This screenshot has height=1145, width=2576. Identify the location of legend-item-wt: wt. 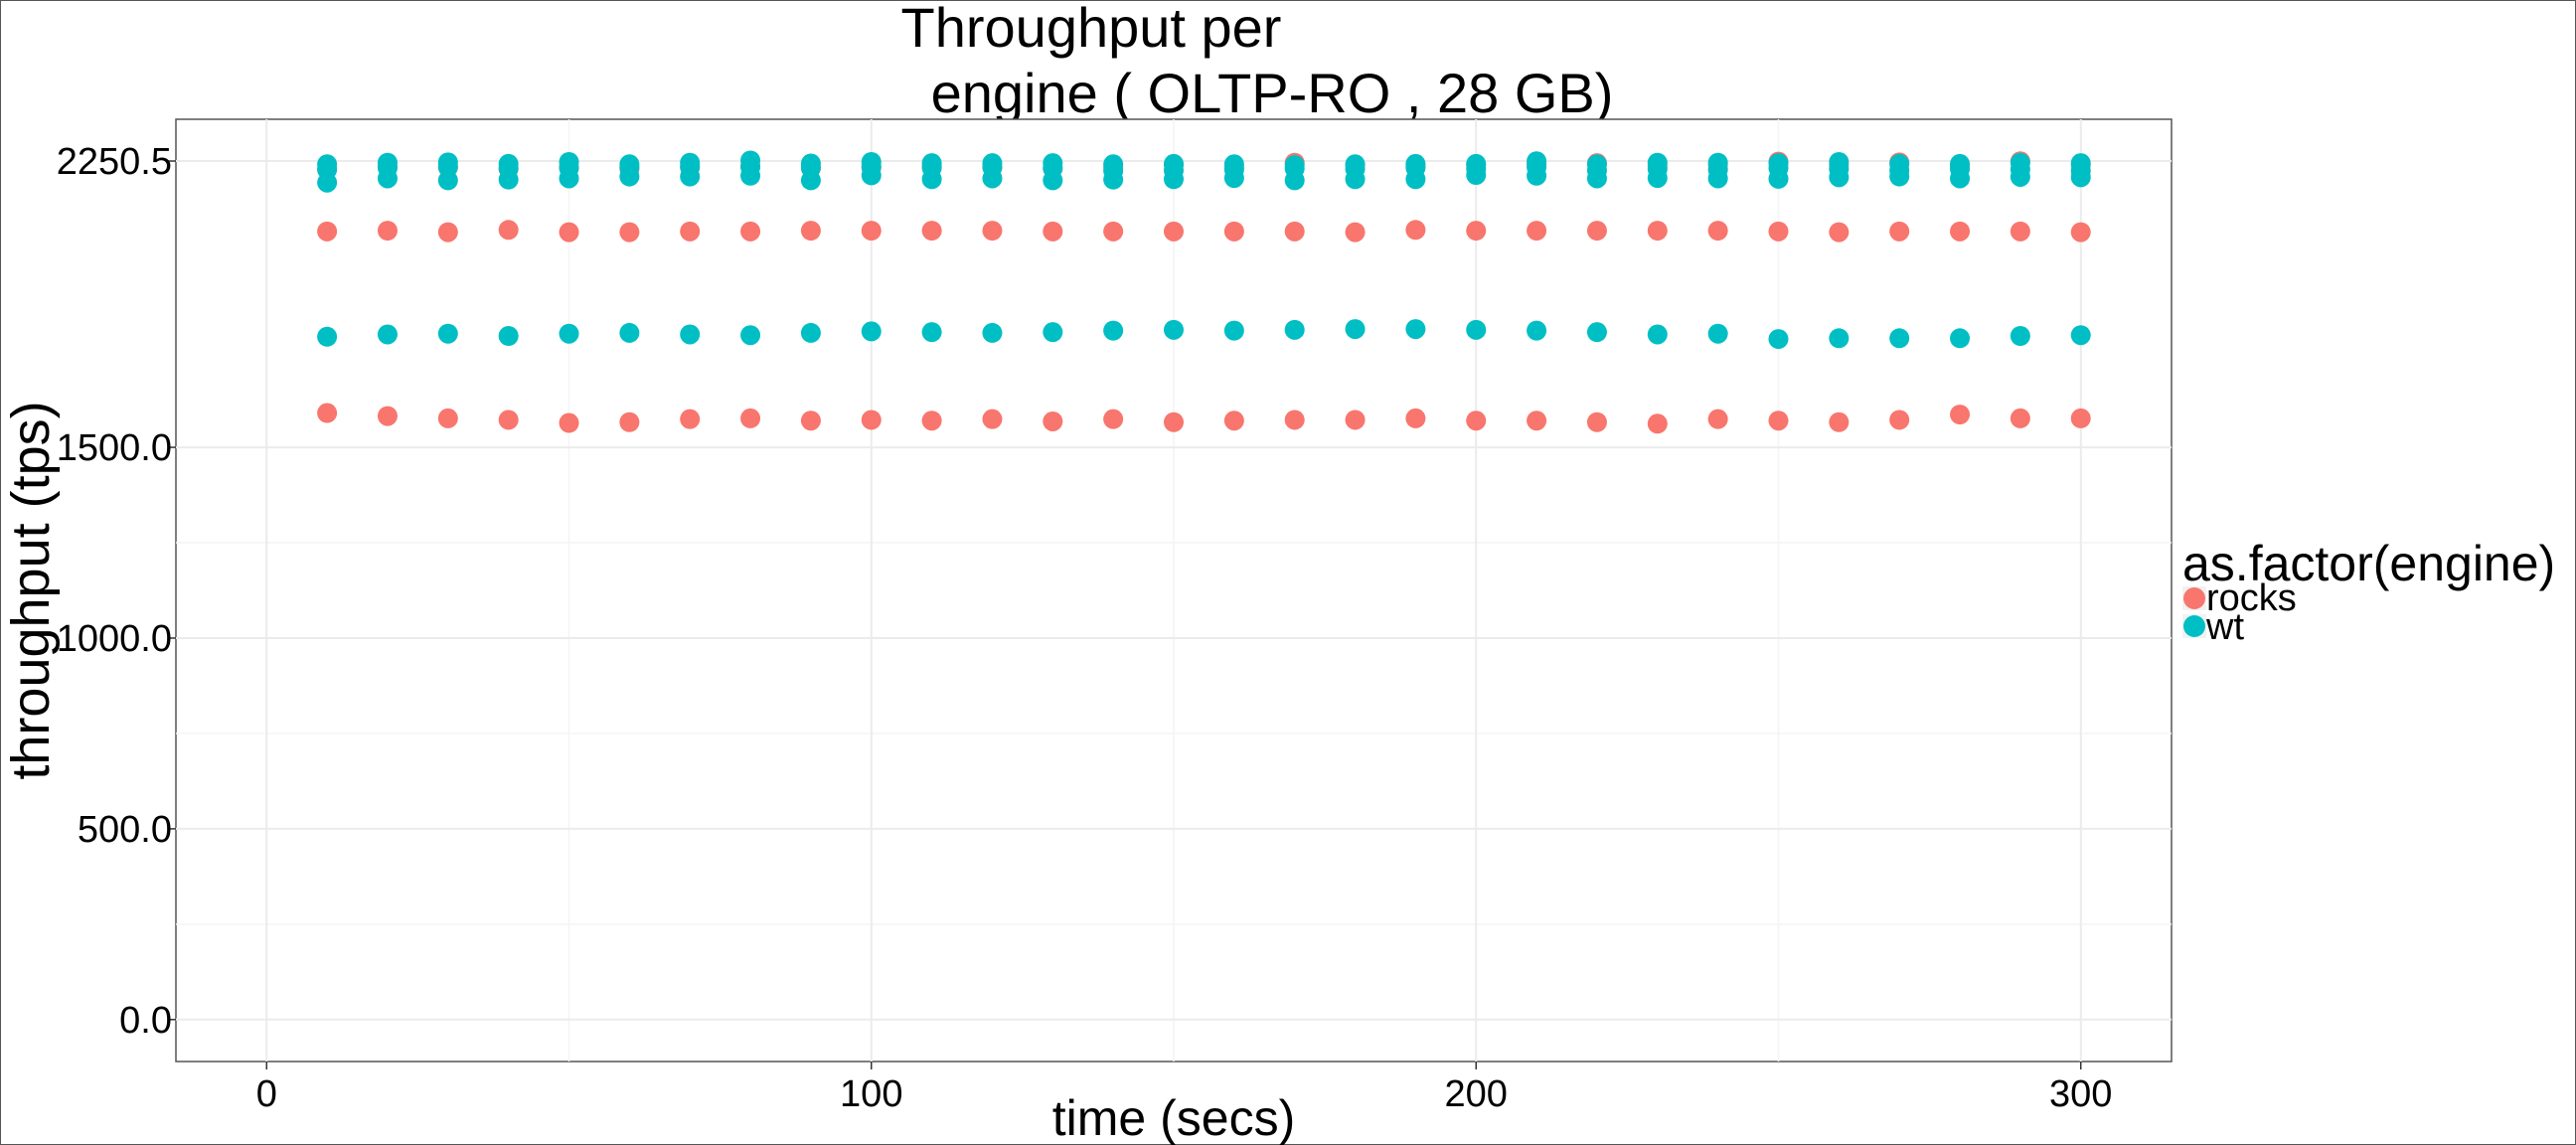
(2213, 627).